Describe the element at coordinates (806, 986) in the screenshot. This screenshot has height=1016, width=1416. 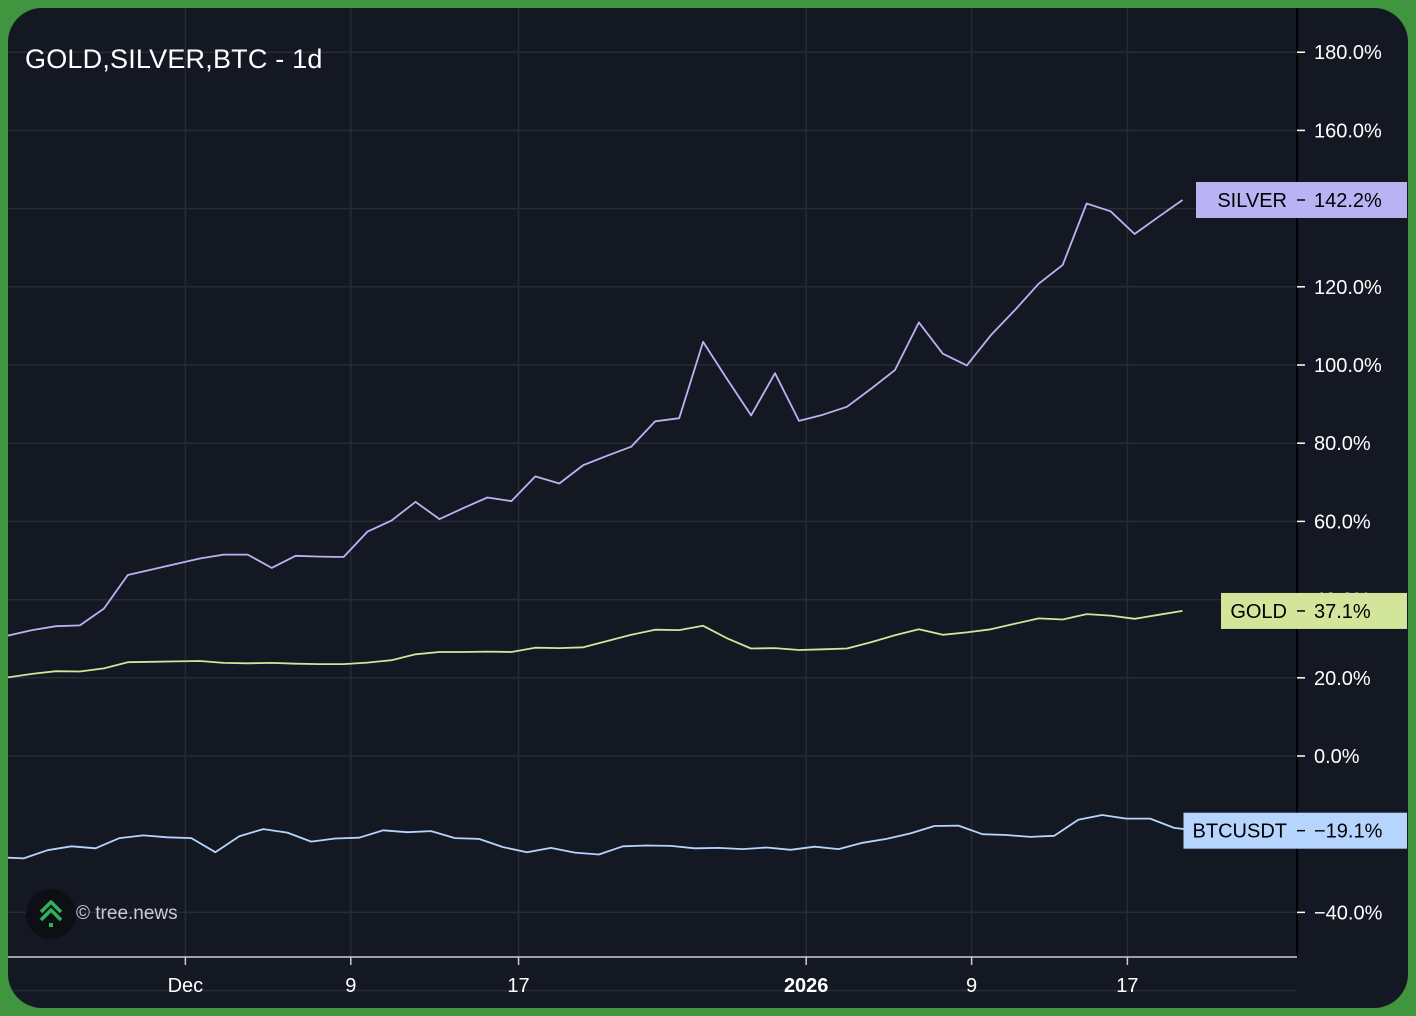
I see `x-tick-label: 2026` at that location.